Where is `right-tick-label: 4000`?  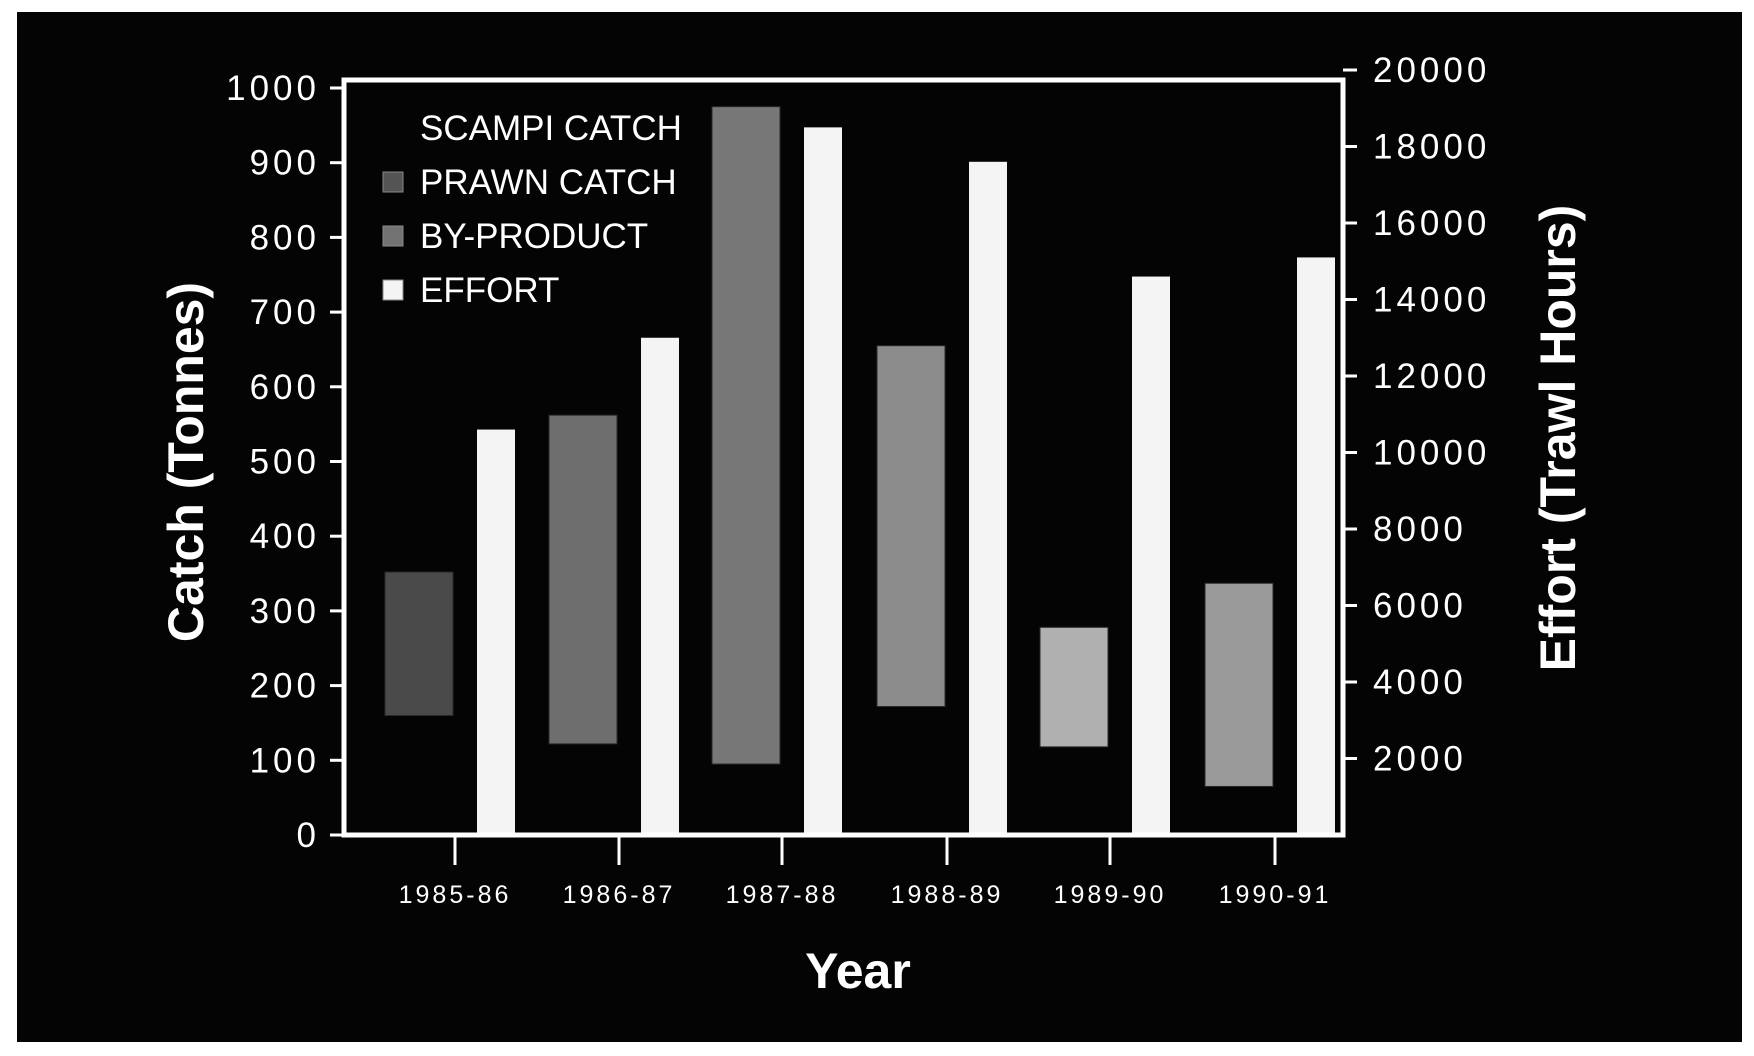 right-tick-label: 4000 is located at coordinates (1420, 682).